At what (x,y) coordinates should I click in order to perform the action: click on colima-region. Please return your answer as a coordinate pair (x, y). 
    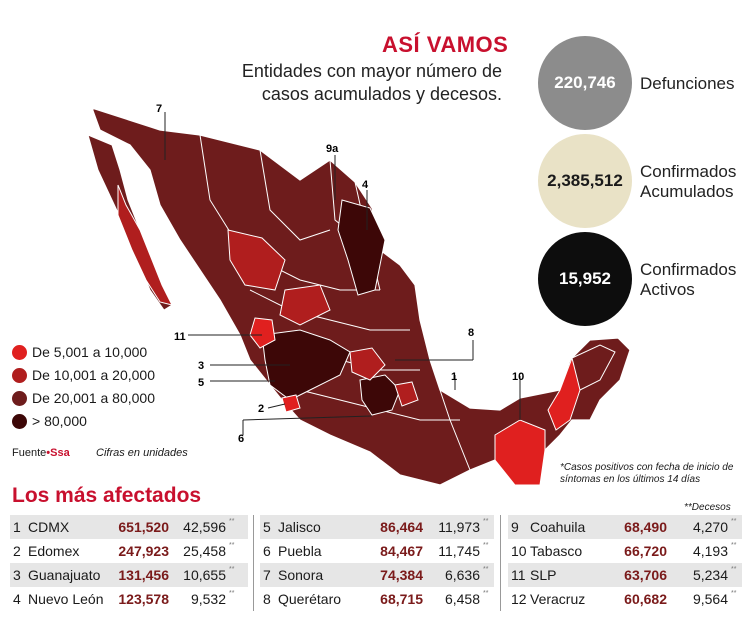
    Looking at the image, I should click on (262, 333).